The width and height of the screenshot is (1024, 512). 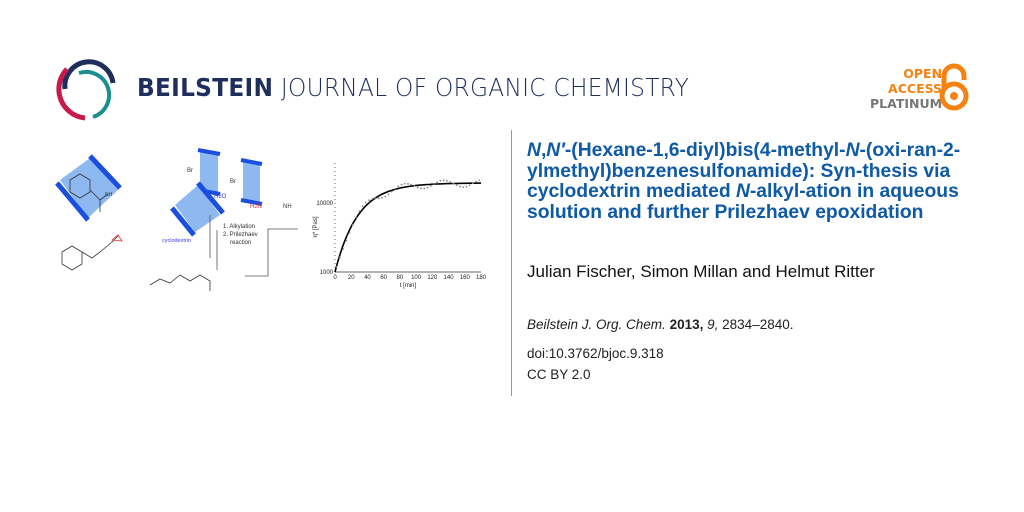 What do you see at coordinates (220, 197) in the screenshot?
I see `svg-text: H2O` at bounding box center [220, 197].